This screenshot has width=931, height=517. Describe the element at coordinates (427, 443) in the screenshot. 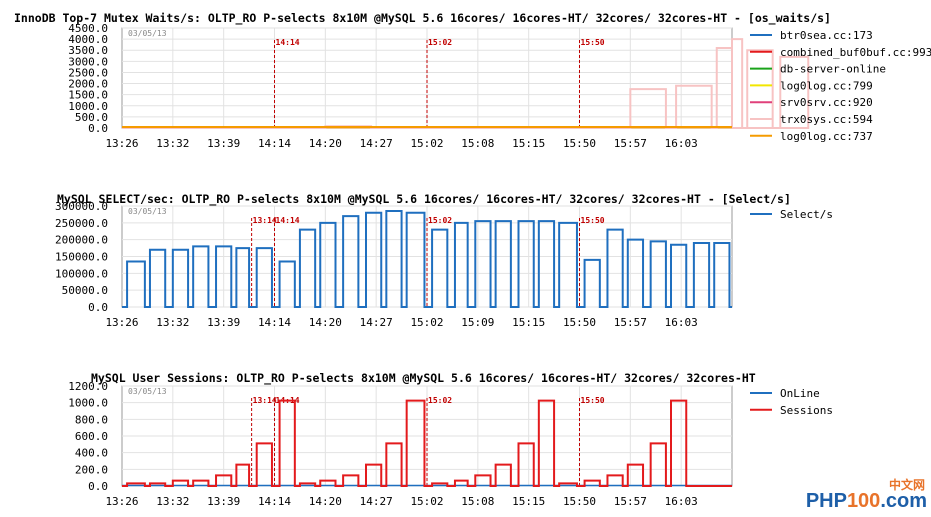

I see `chart-2-series-sessions` at that location.